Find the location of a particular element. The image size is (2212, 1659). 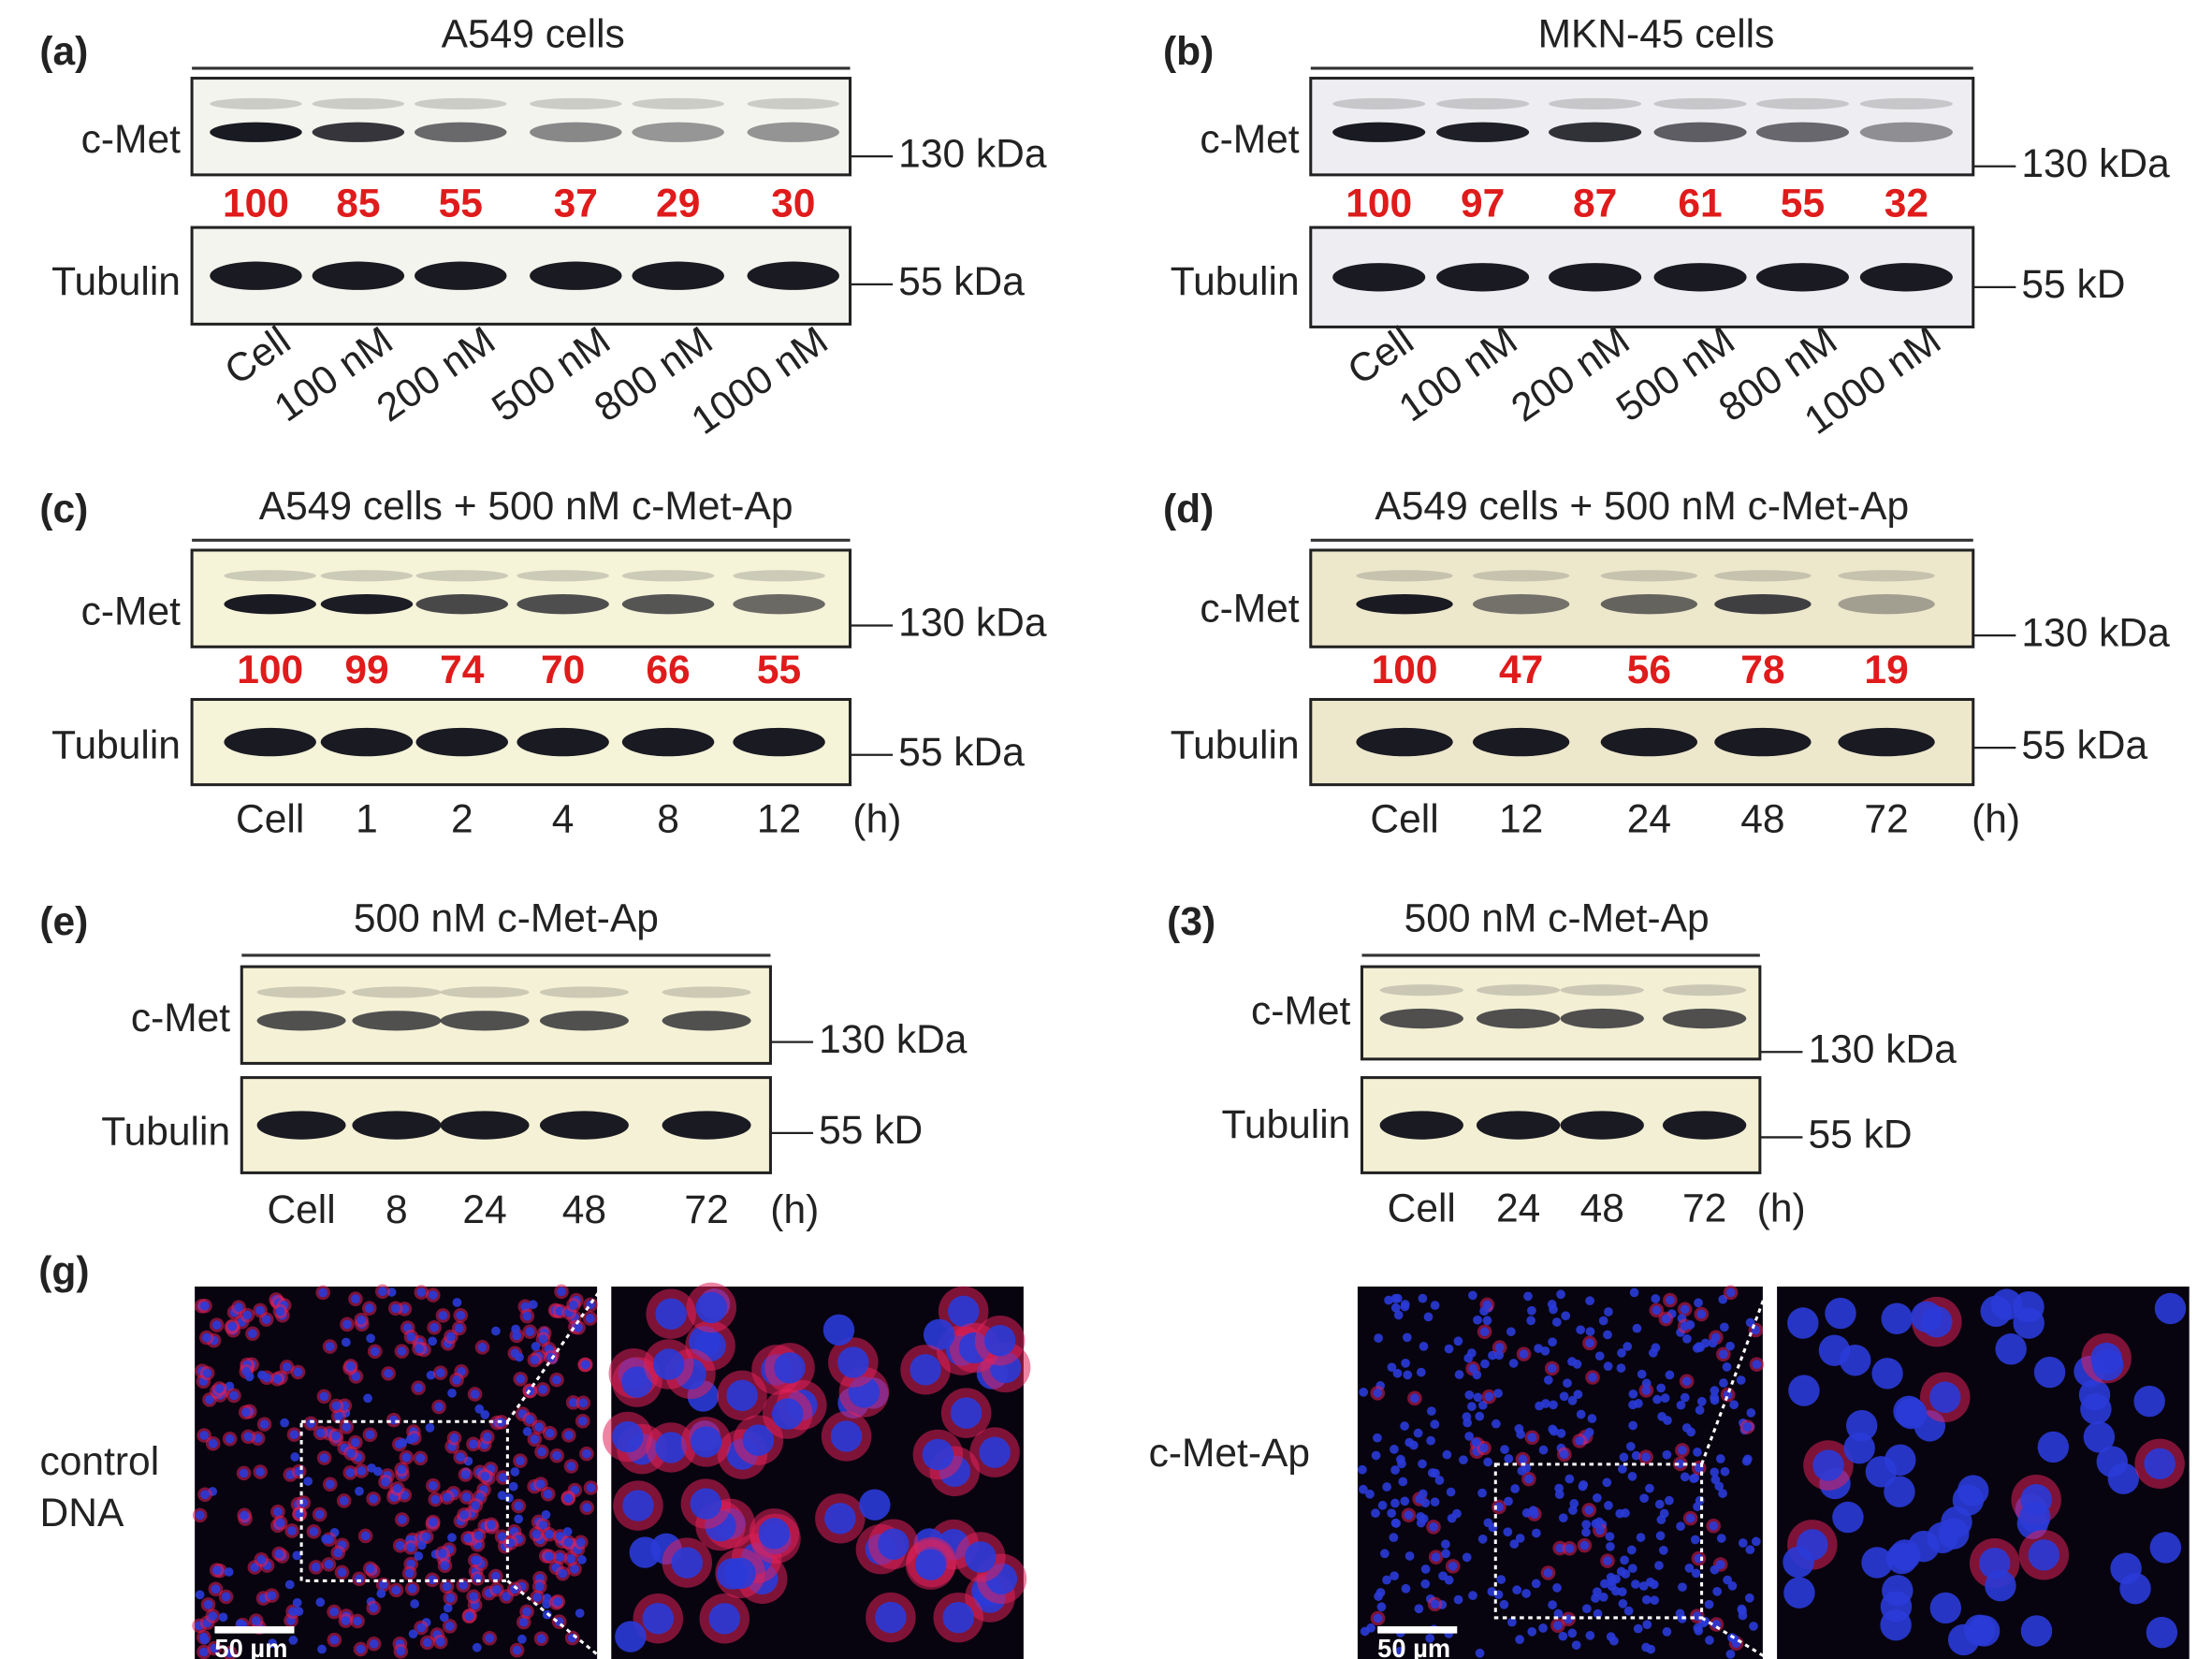

quantity: 100 is located at coordinates (270, 670).